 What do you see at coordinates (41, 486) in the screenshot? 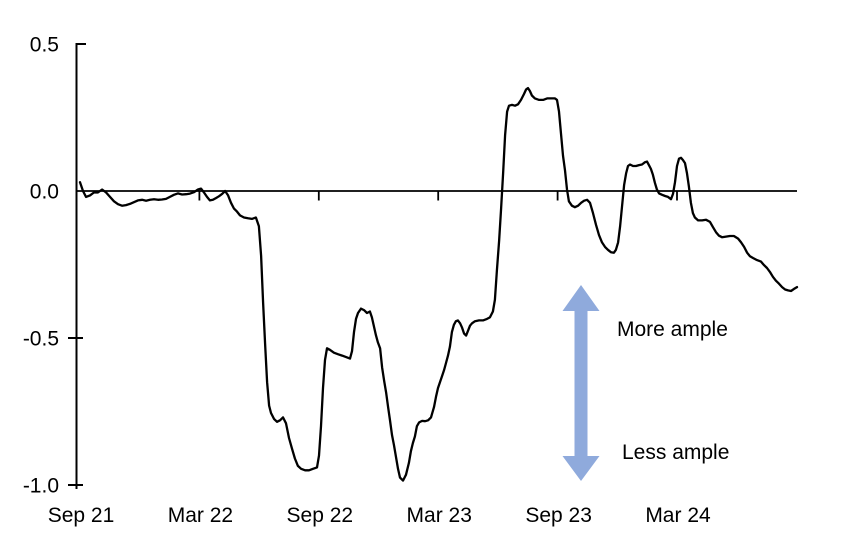
I see `y-tick-label: -1.0` at bounding box center [41, 486].